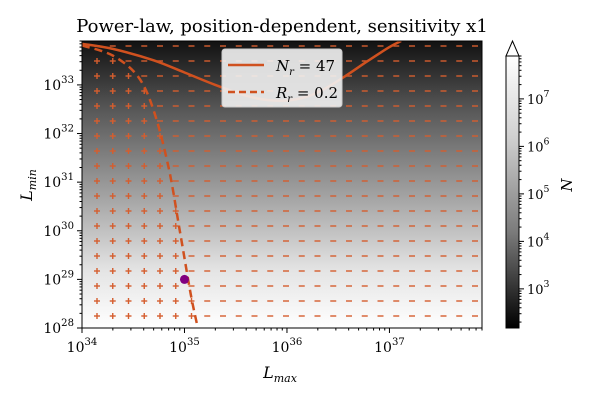 The width and height of the screenshot is (600, 400). What do you see at coordinates (398, 342) in the screenshot?
I see `x-tick-label-exp: 37` at bounding box center [398, 342].